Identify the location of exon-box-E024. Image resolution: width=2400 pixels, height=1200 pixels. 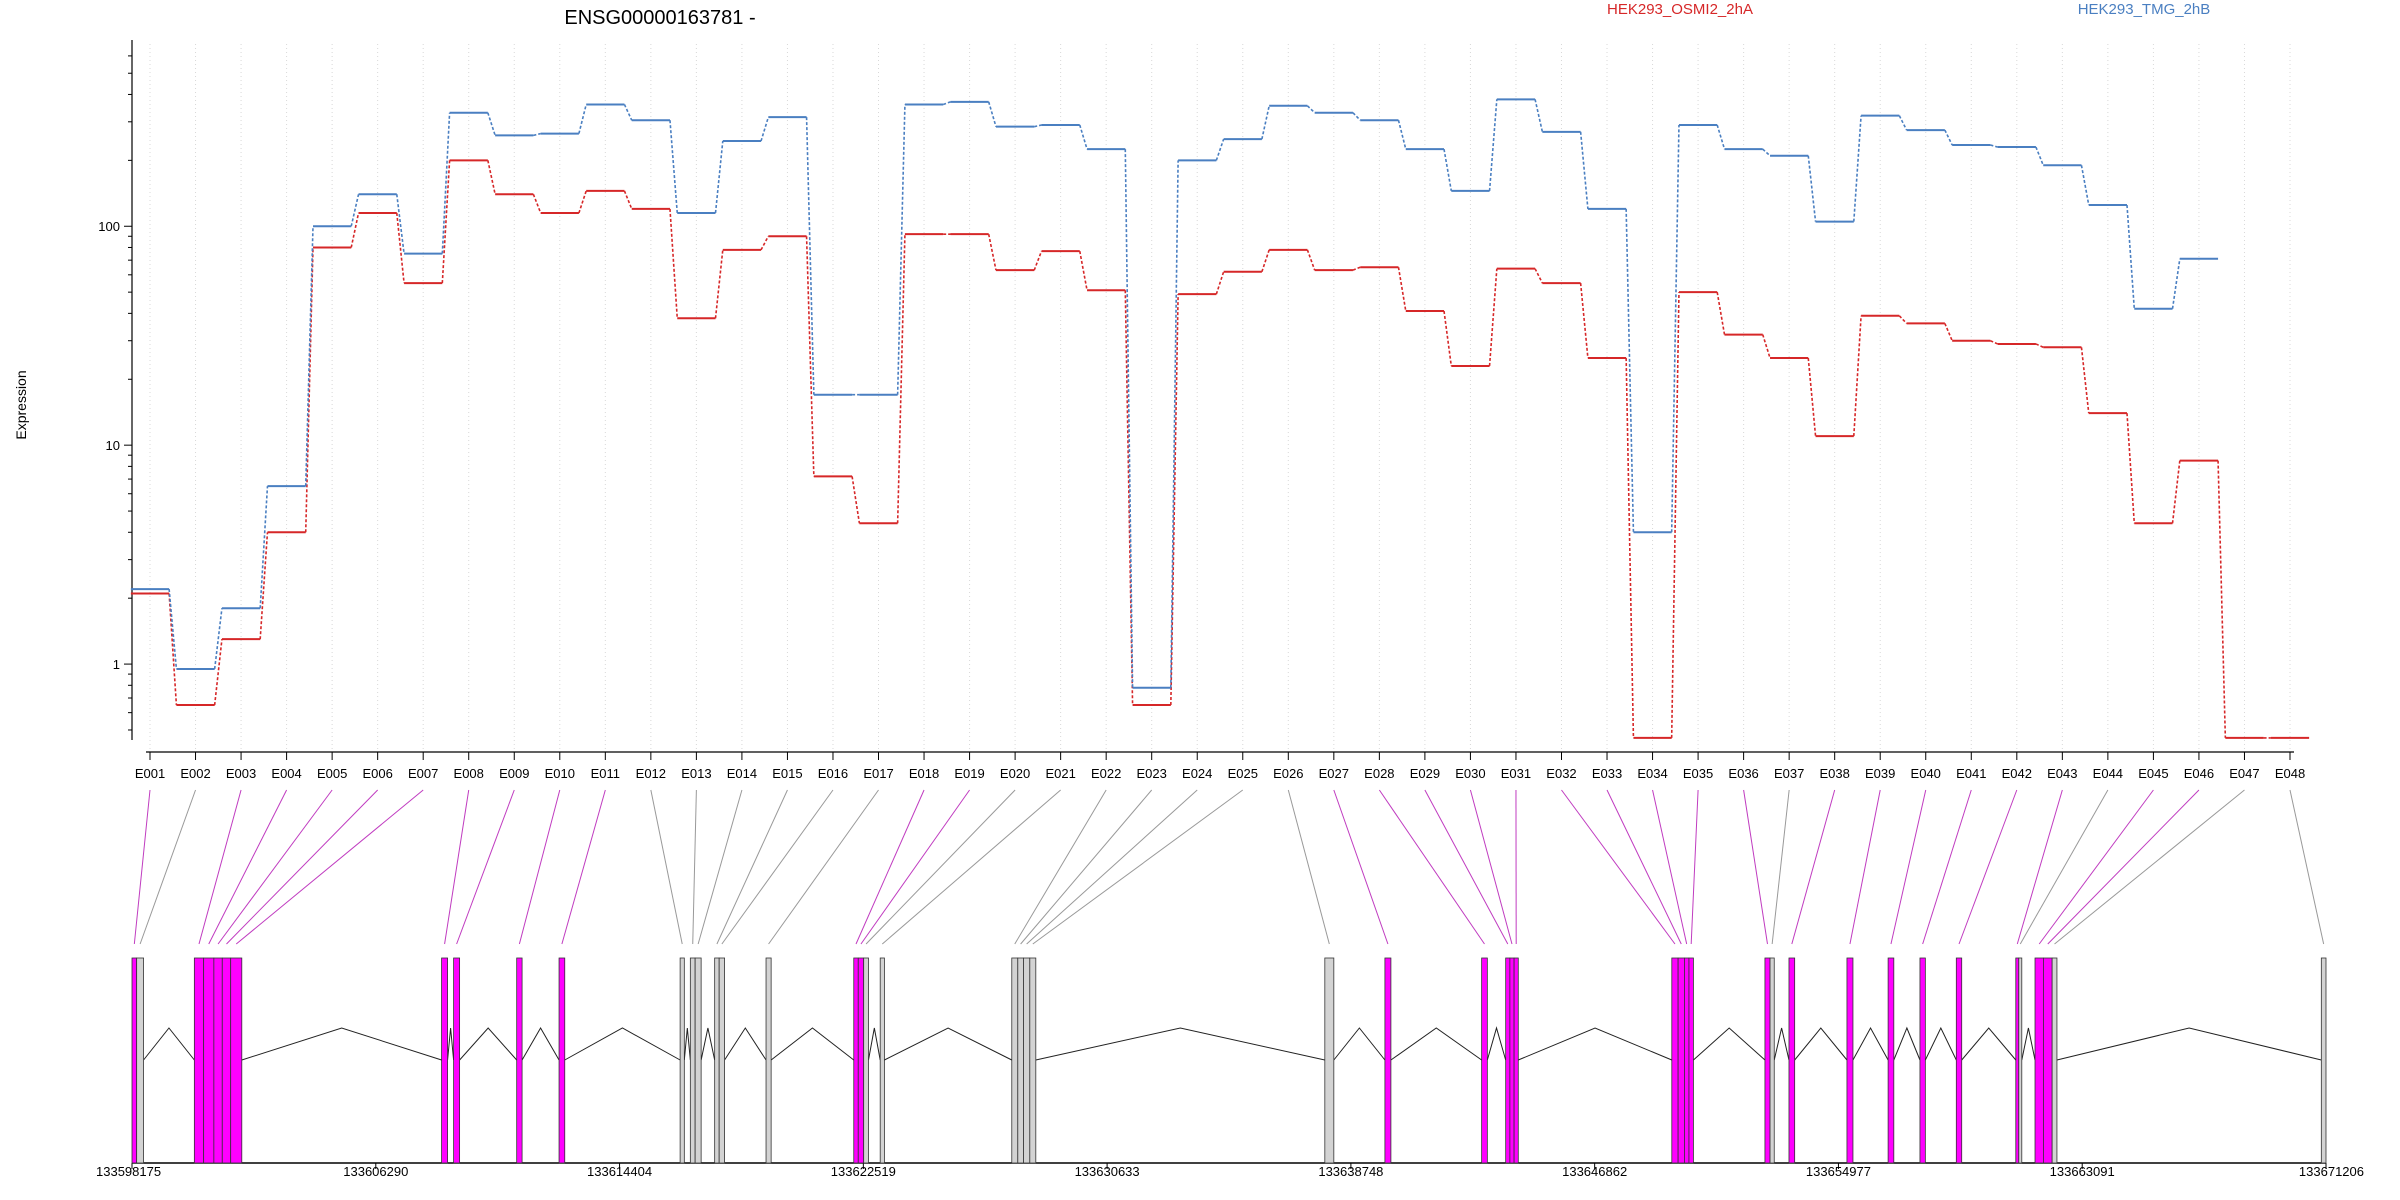
(1027, 1060).